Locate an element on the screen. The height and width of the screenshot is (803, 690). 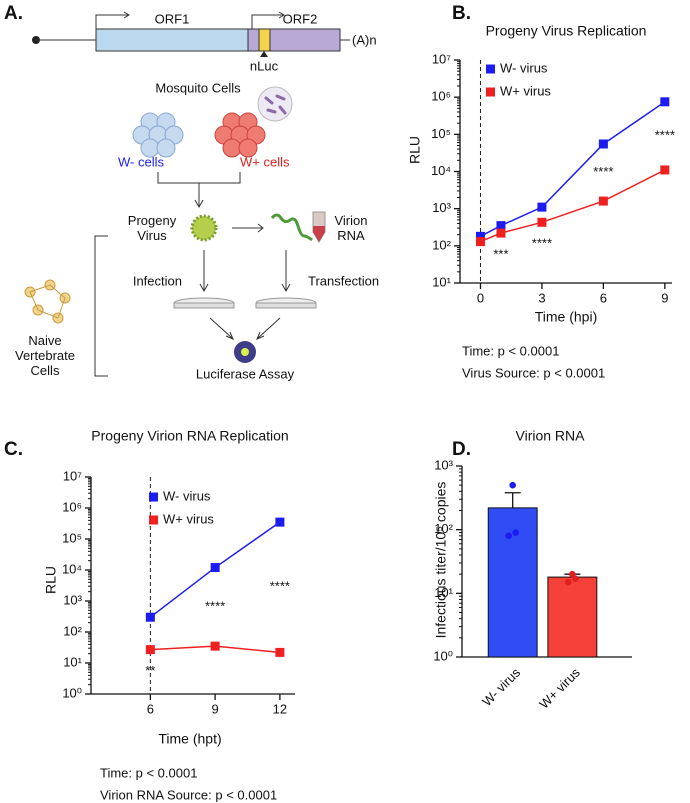
x-tick-label: 12 is located at coordinates (280, 708).